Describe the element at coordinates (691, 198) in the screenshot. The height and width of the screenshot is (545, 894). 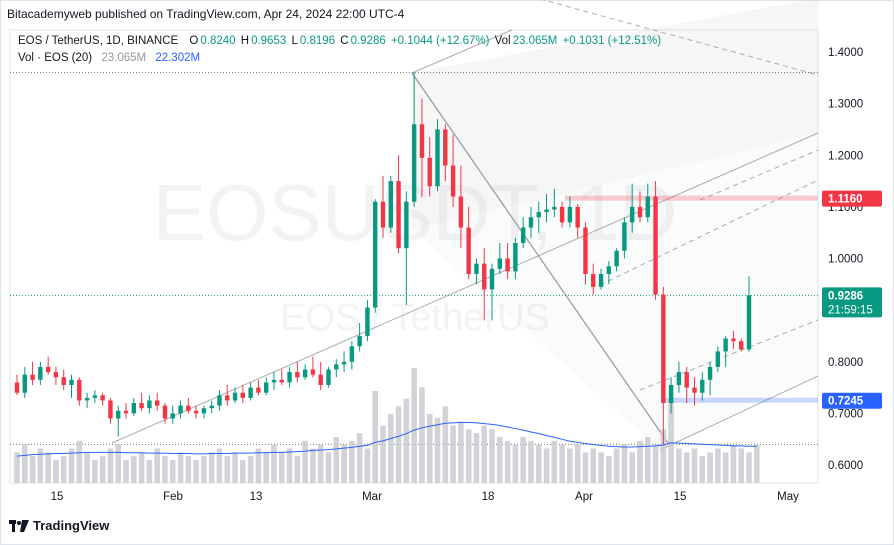
I see `resistance-level` at that location.